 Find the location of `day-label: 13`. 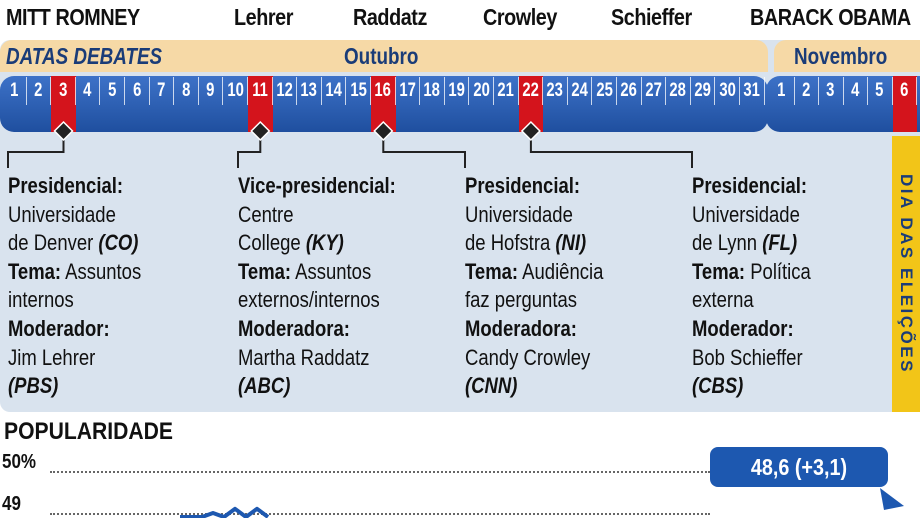

day-label: 13 is located at coordinates (309, 90).